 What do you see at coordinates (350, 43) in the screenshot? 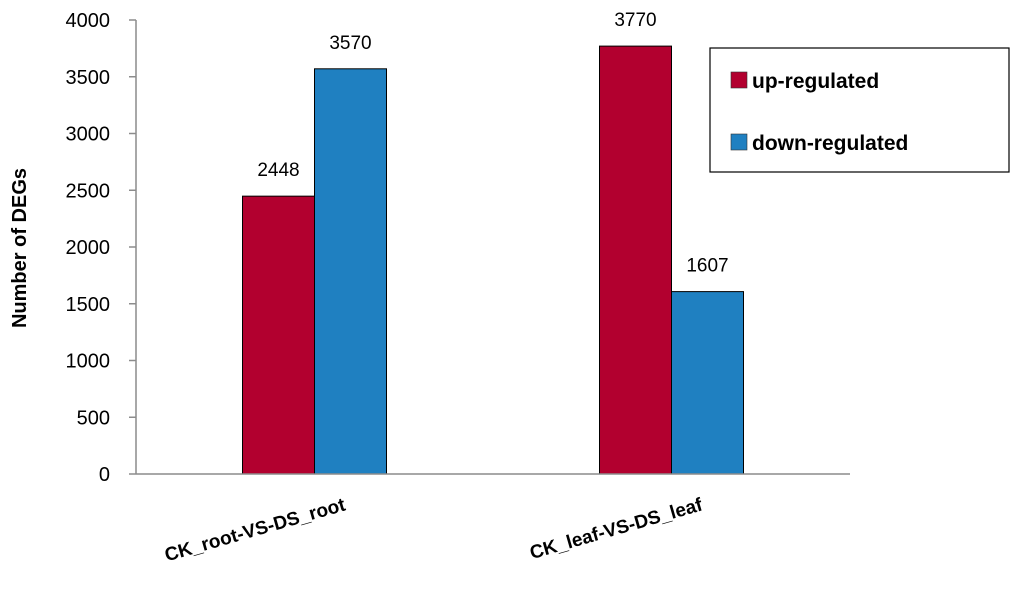
I see `data-label-down-regulated-1: 3570` at bounding box center [350, 43].